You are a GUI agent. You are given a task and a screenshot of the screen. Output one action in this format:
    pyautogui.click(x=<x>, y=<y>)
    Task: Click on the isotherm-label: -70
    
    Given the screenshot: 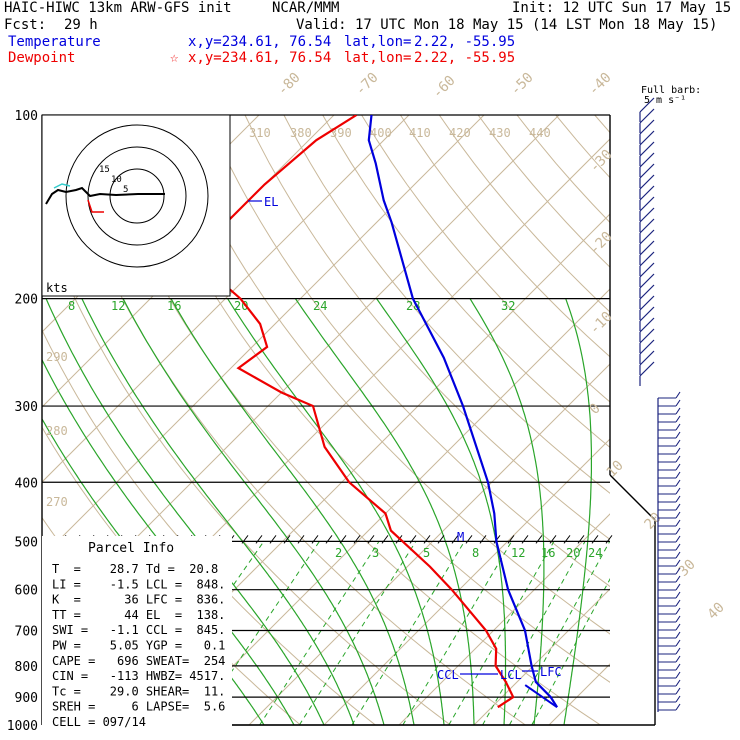 What is the action you would take?
    pyautogui.click(x=367, y=84)
    